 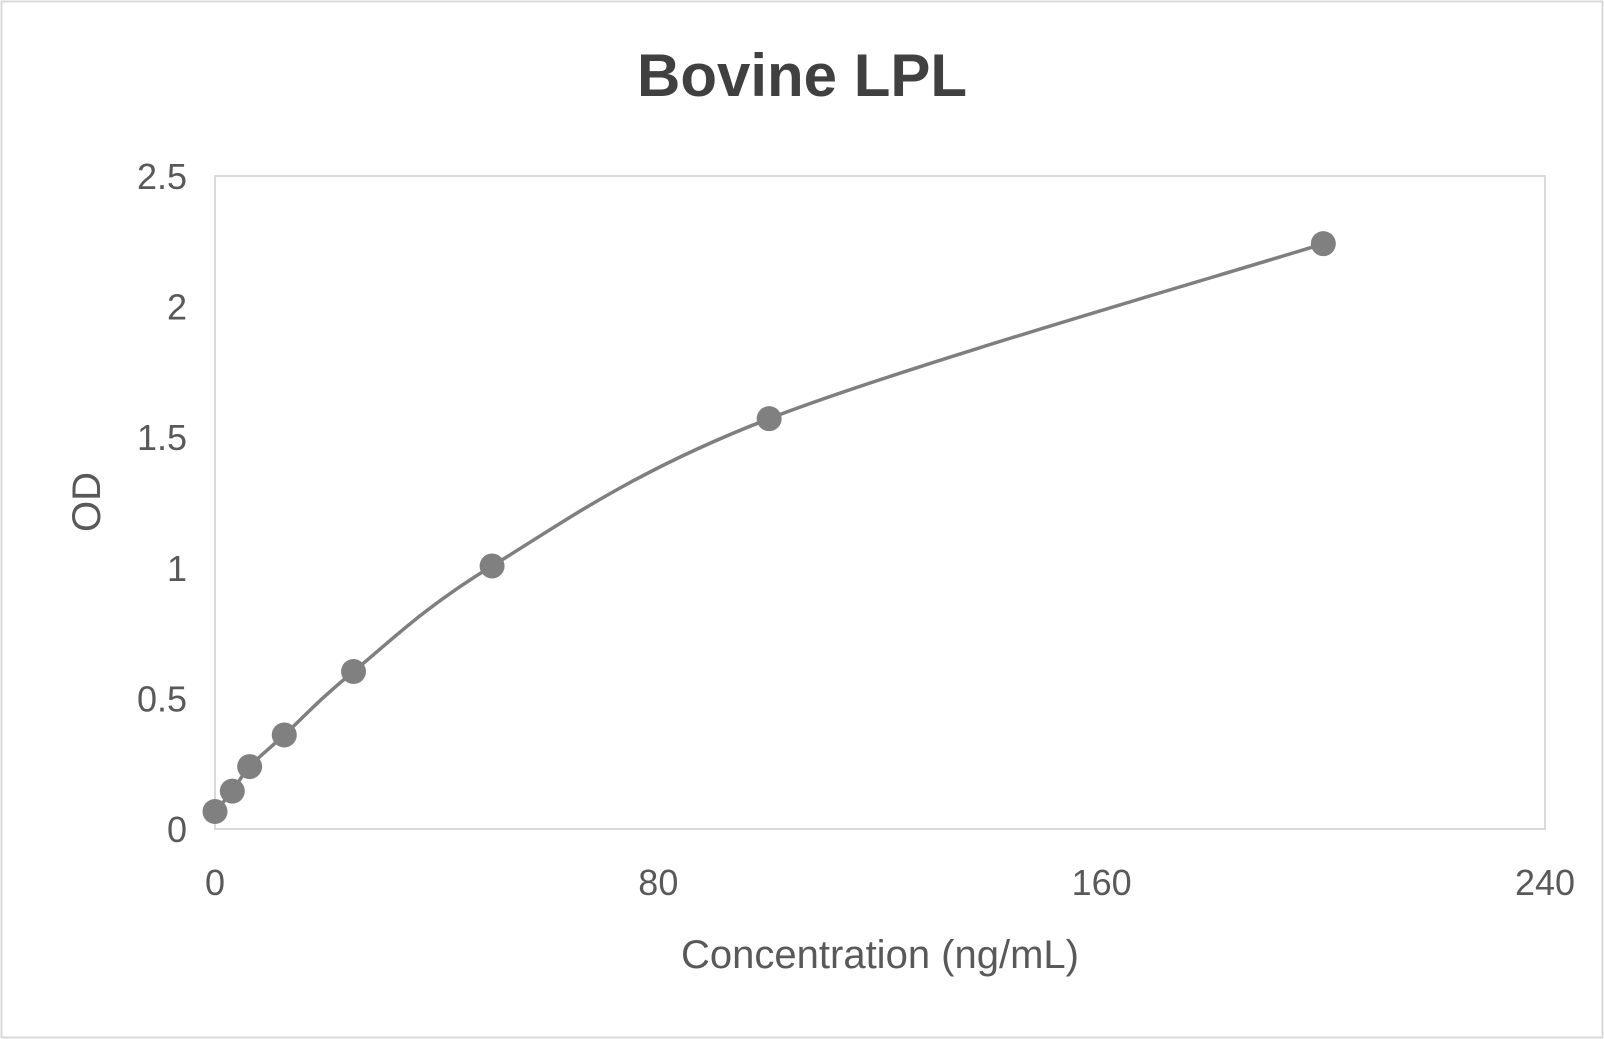 What do you see at coordinates (880, 955) in the screenshot?
I see `x-axis-label: Concentration (ng/mL)` at bounding box center [880, 955].